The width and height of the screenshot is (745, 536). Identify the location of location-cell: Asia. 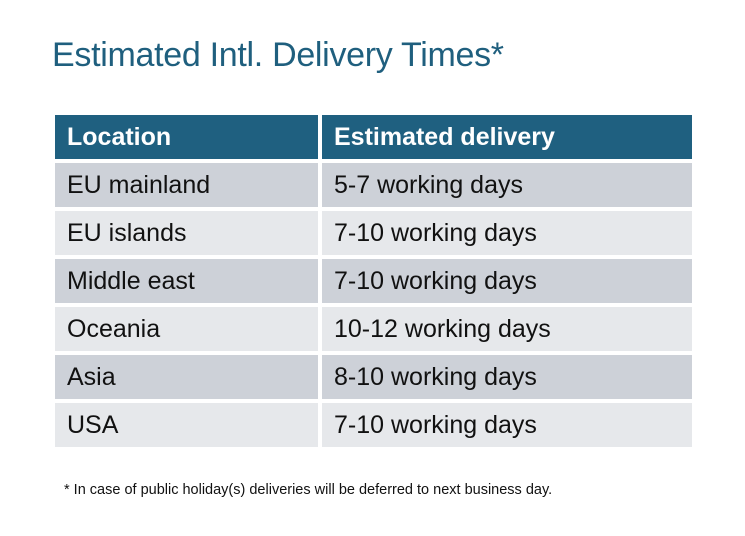
(186, 377).